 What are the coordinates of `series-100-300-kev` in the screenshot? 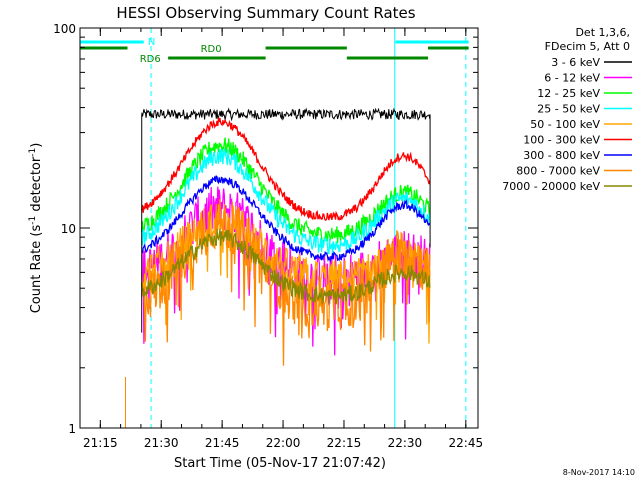 It's located at (286, 169).